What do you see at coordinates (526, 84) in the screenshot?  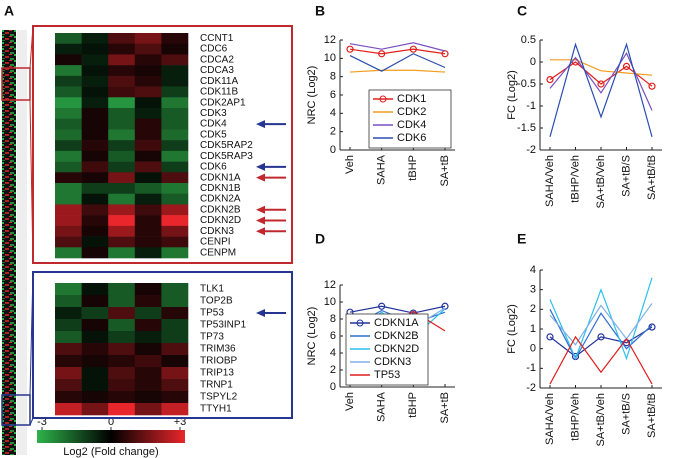 I see `y-tick-label: -0.5` at bounding box center [526, 84].